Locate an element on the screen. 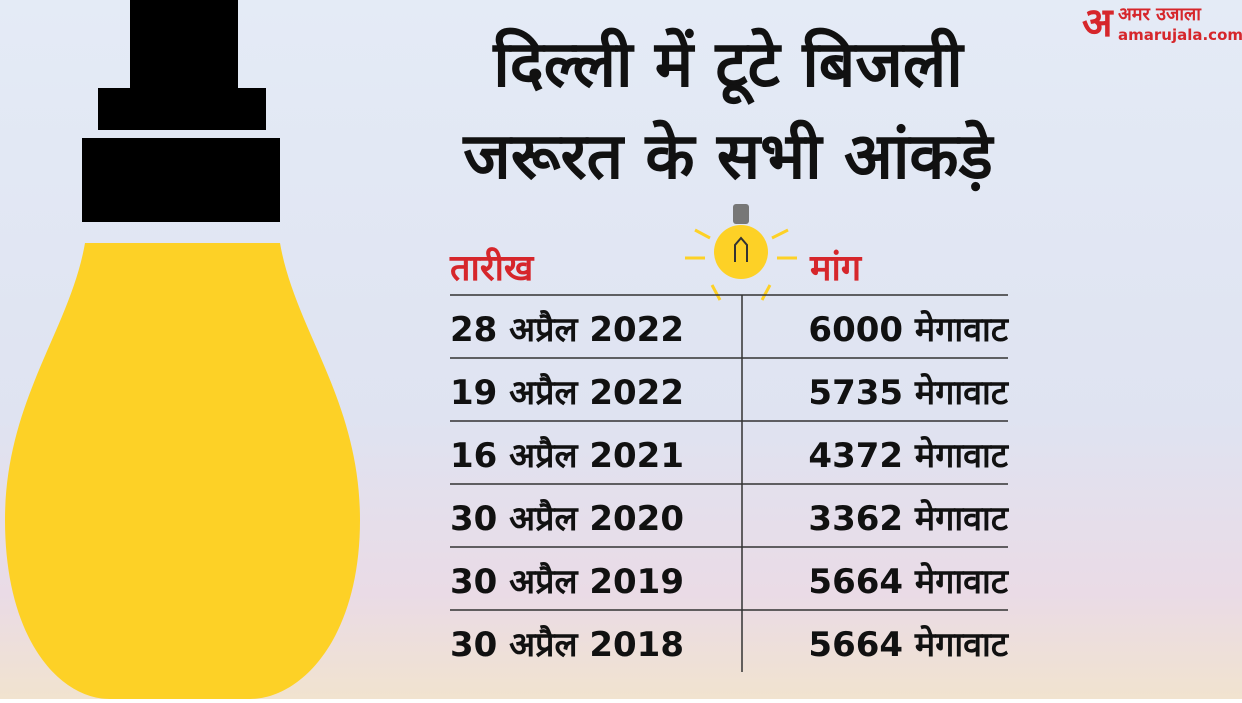 This screenshot has width=1242, height=703. demand-cell: 6000 मेगावाट is located at coordinates (908, 329).